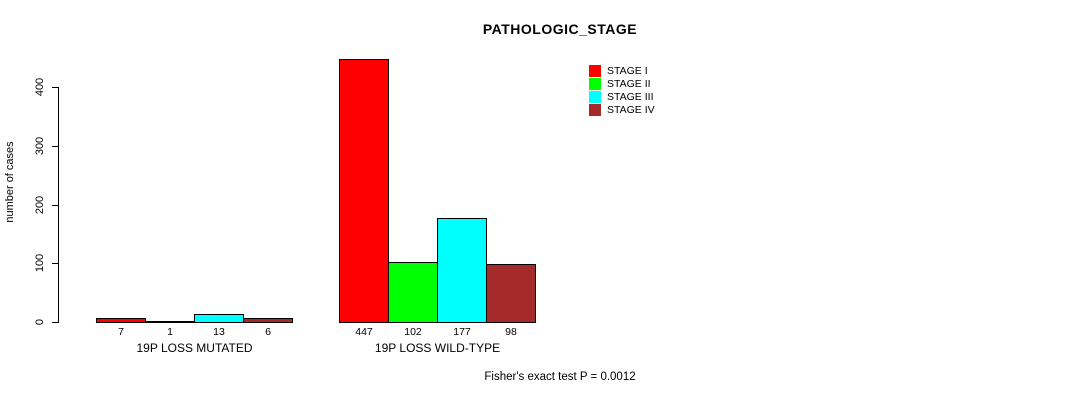 The height and width of the screenshot is (400, 1090). I want to click on legend-label: STAGE III, so click(630, 96).